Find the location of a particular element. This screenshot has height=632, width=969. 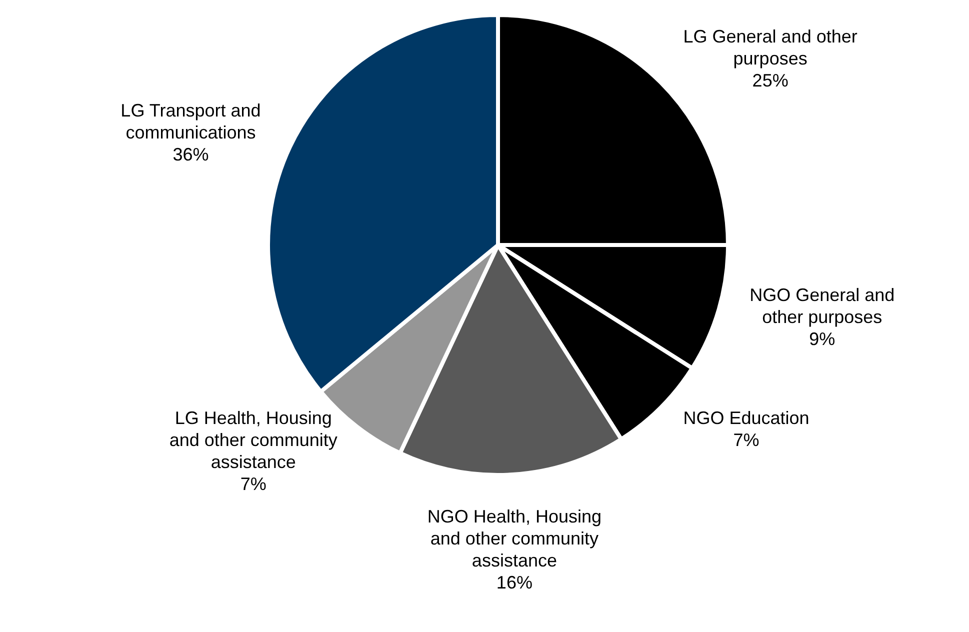

slice-label: NGO Education is located at coordinates (746, 418).